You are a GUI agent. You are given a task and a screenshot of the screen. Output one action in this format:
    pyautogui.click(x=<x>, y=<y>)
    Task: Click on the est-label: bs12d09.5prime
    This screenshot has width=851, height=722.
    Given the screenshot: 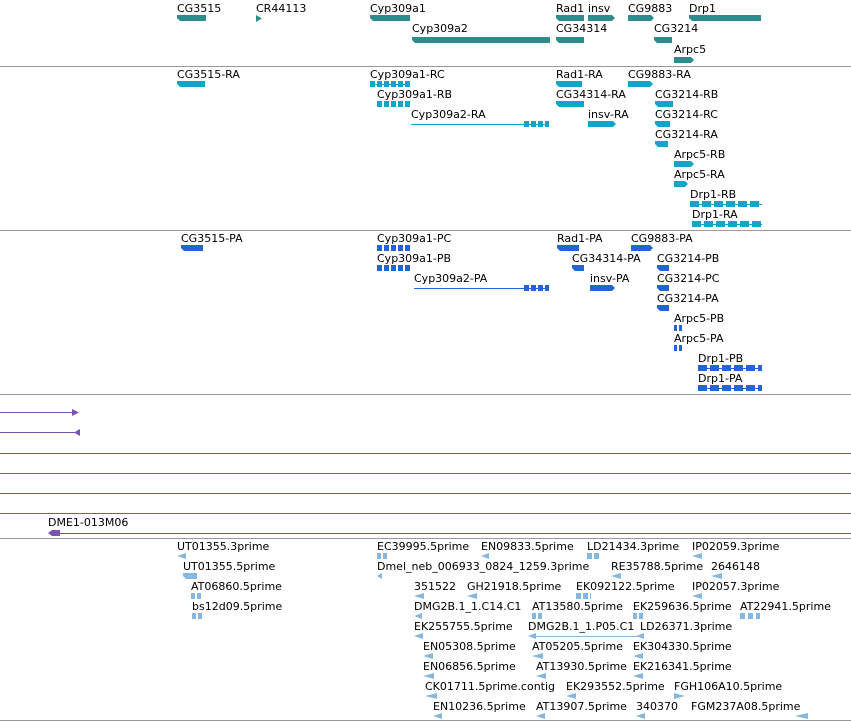 What is the action you would take?
    pyautogui.click(x=237, y=606)
    